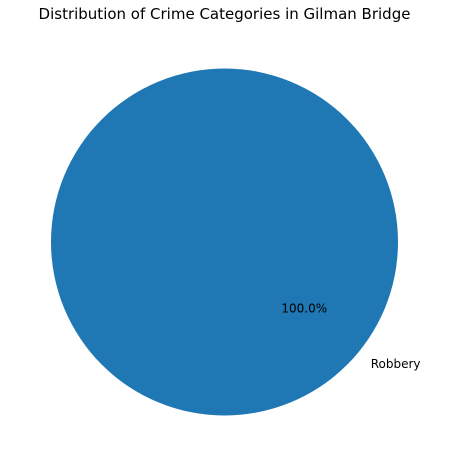 The image size is (449, 467). Describe the element at coordinates (396, 364) in the screenshot. I see `slice-label-robbery: Robbery` at that location.